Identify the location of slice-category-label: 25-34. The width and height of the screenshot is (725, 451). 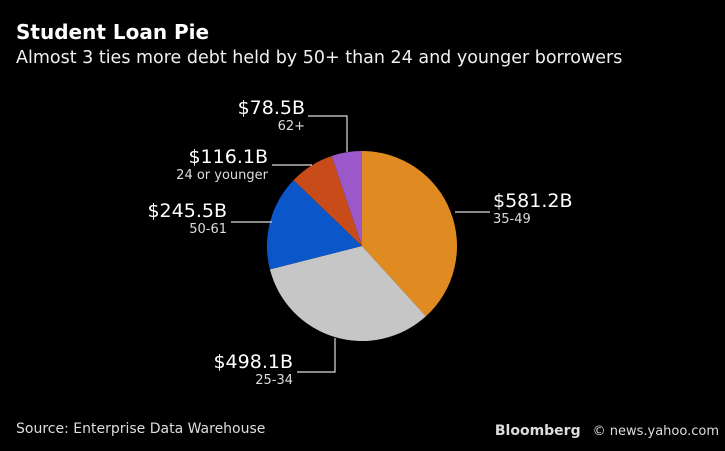
(274, 380).